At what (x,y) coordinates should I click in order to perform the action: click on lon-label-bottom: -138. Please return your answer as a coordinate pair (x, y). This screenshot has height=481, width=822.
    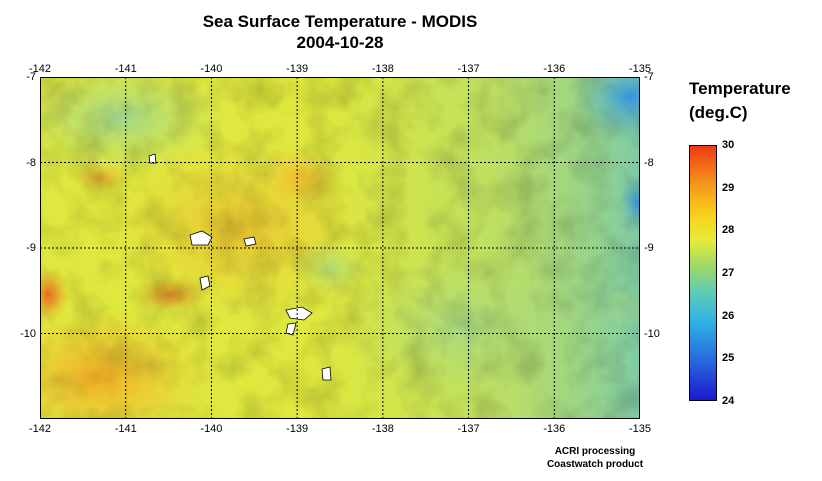
    Looking at the image, I should click on (382, 429).